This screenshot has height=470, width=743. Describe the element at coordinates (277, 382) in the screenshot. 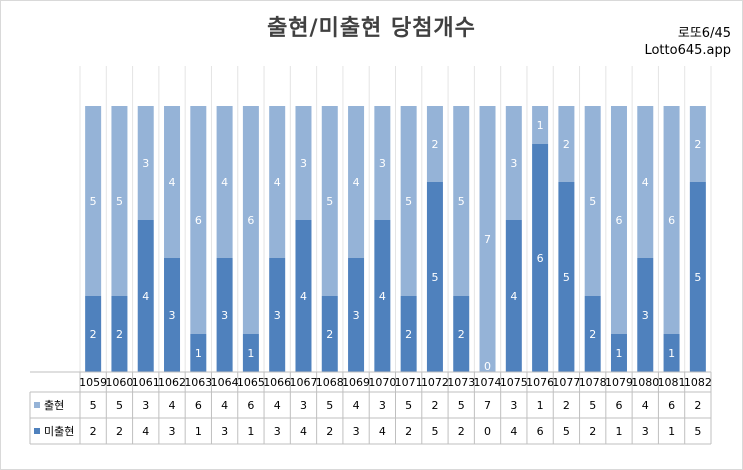

I see `x-tick-label: 1066` at that location.